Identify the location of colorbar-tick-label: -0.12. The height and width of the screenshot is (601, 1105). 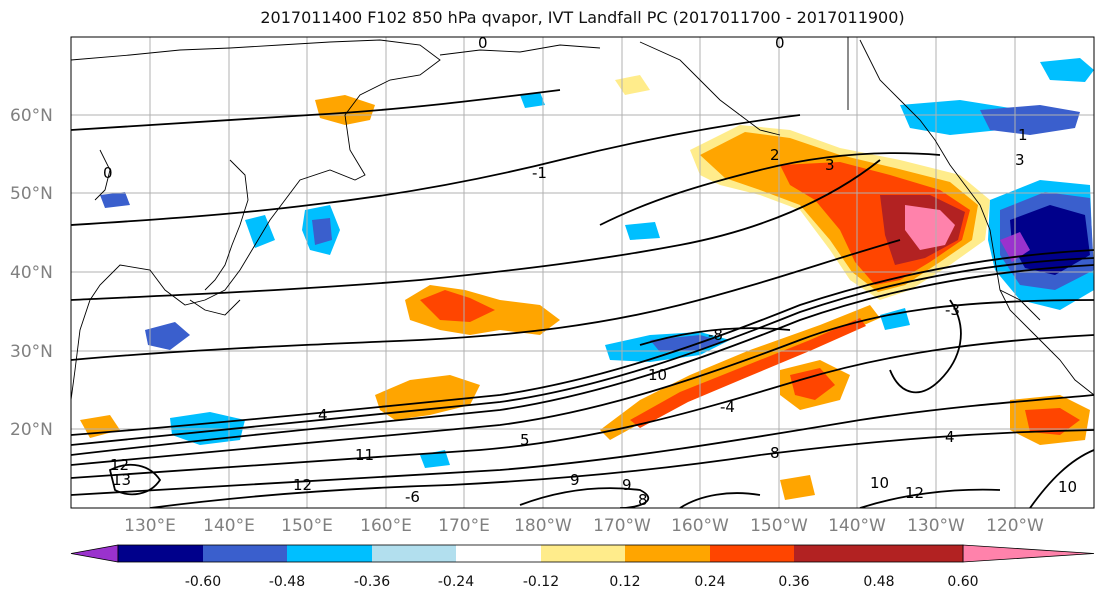
(541, 582).